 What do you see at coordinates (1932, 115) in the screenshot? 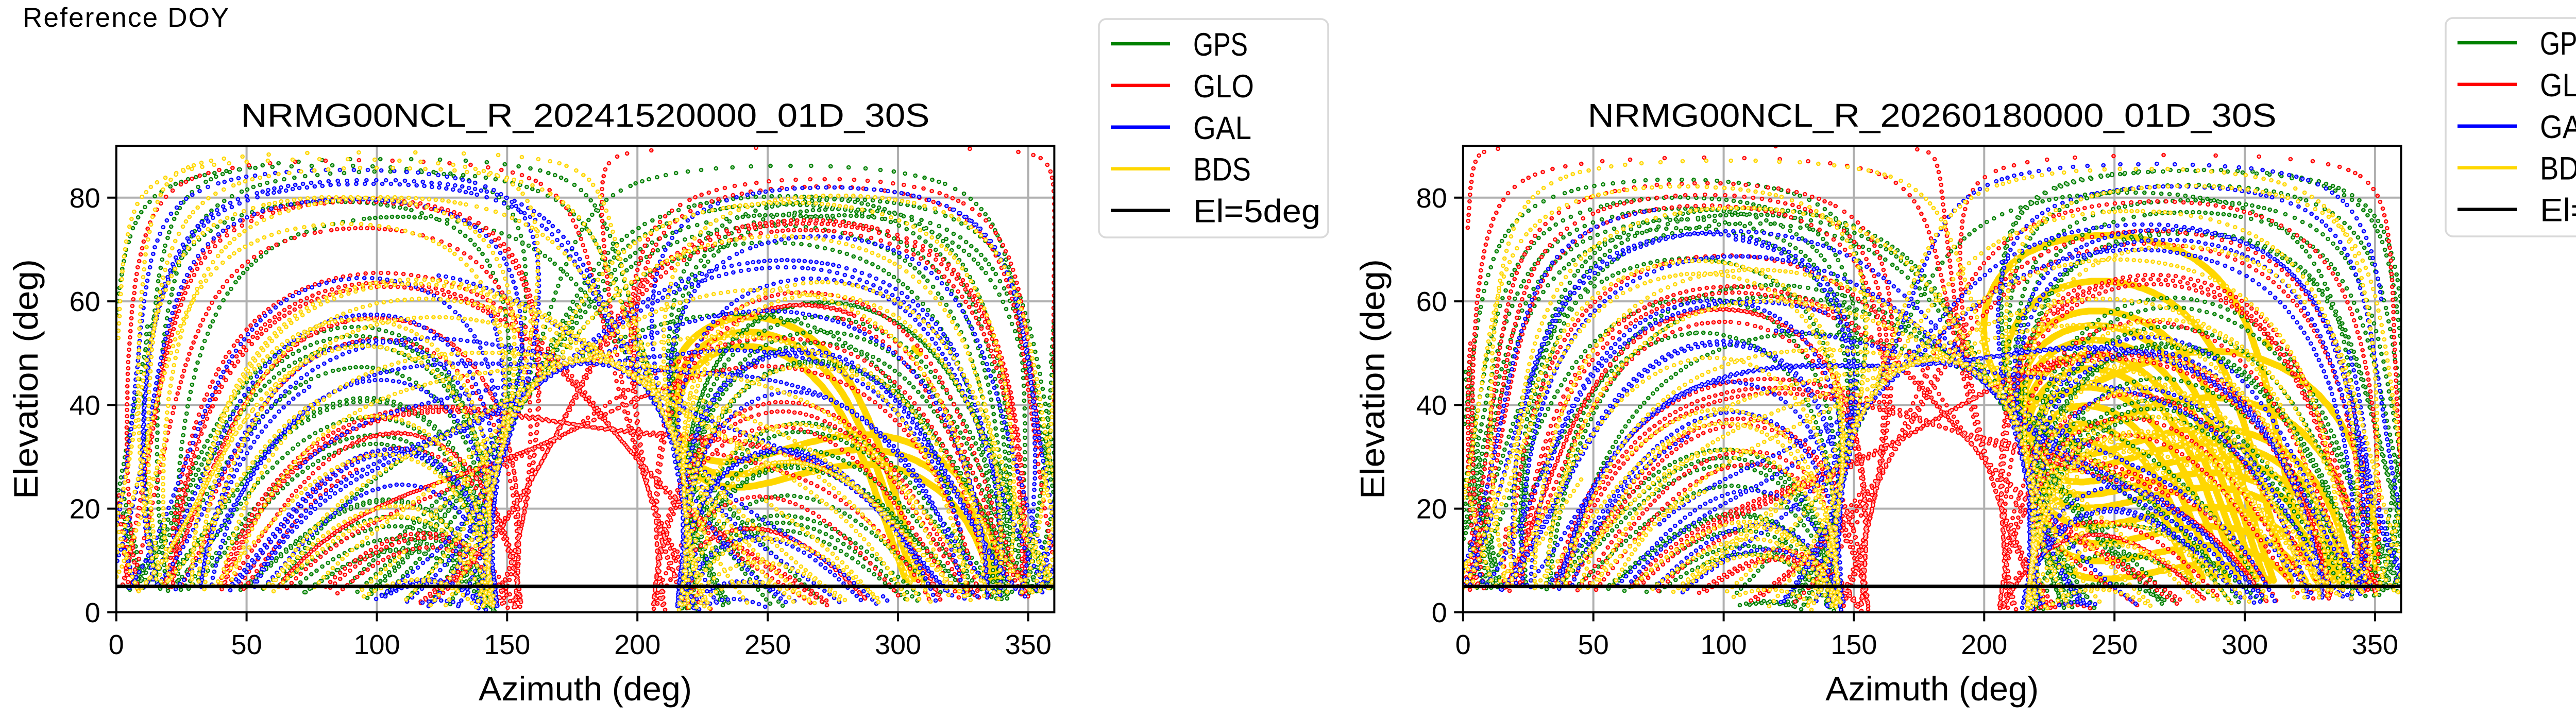
I see `svg-text:NRMG00NCL_R_20260180000_01D_30: NRMG00NCL_R_20260180000_01D_30S` at bounding box center [1932, 115].